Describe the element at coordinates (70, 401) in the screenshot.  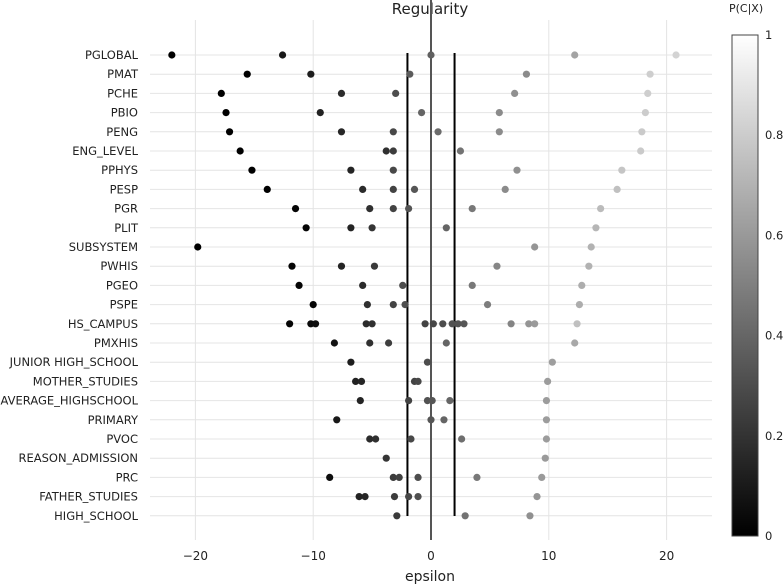
I see `y-tick-label: AVERAGE_HIGHSCHOOL` at that location.